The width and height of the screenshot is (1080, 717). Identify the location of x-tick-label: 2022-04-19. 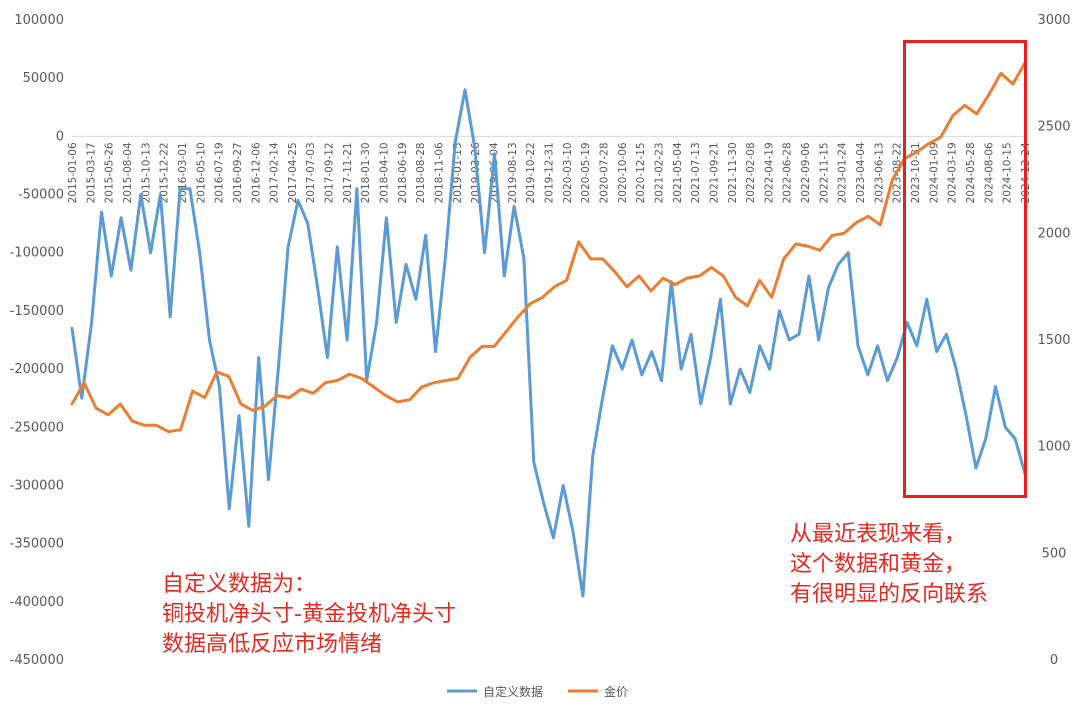
(769, 172).